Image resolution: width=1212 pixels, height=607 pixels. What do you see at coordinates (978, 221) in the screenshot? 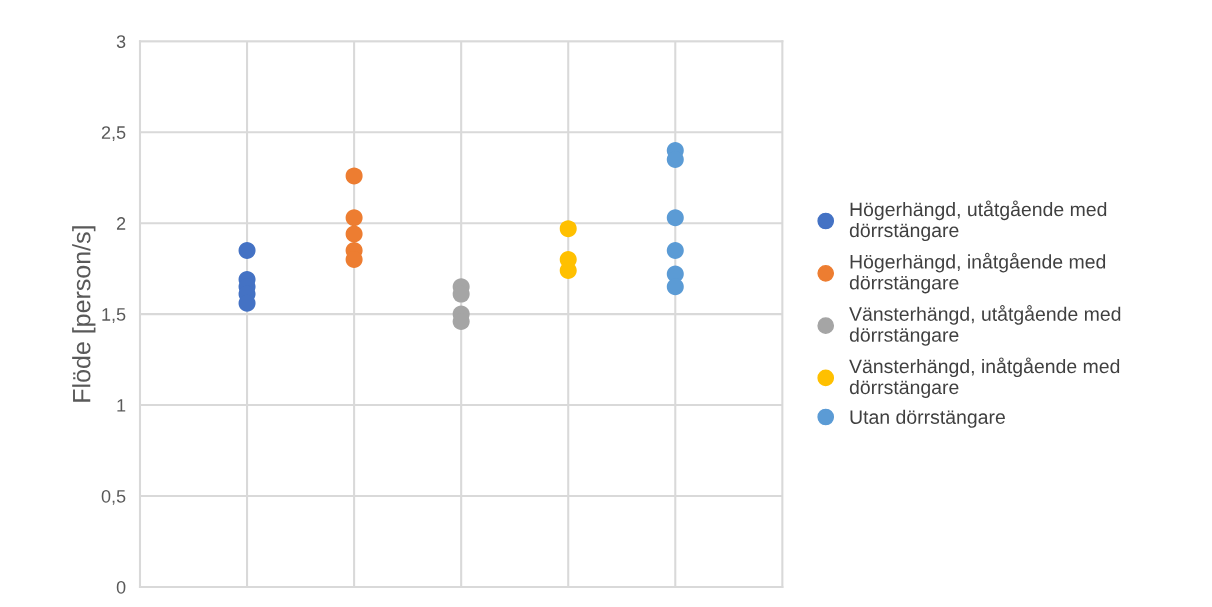
I see `legend-label: Högerhängd, utåtgående med dörrstängare` at bounding box center [978, 221].